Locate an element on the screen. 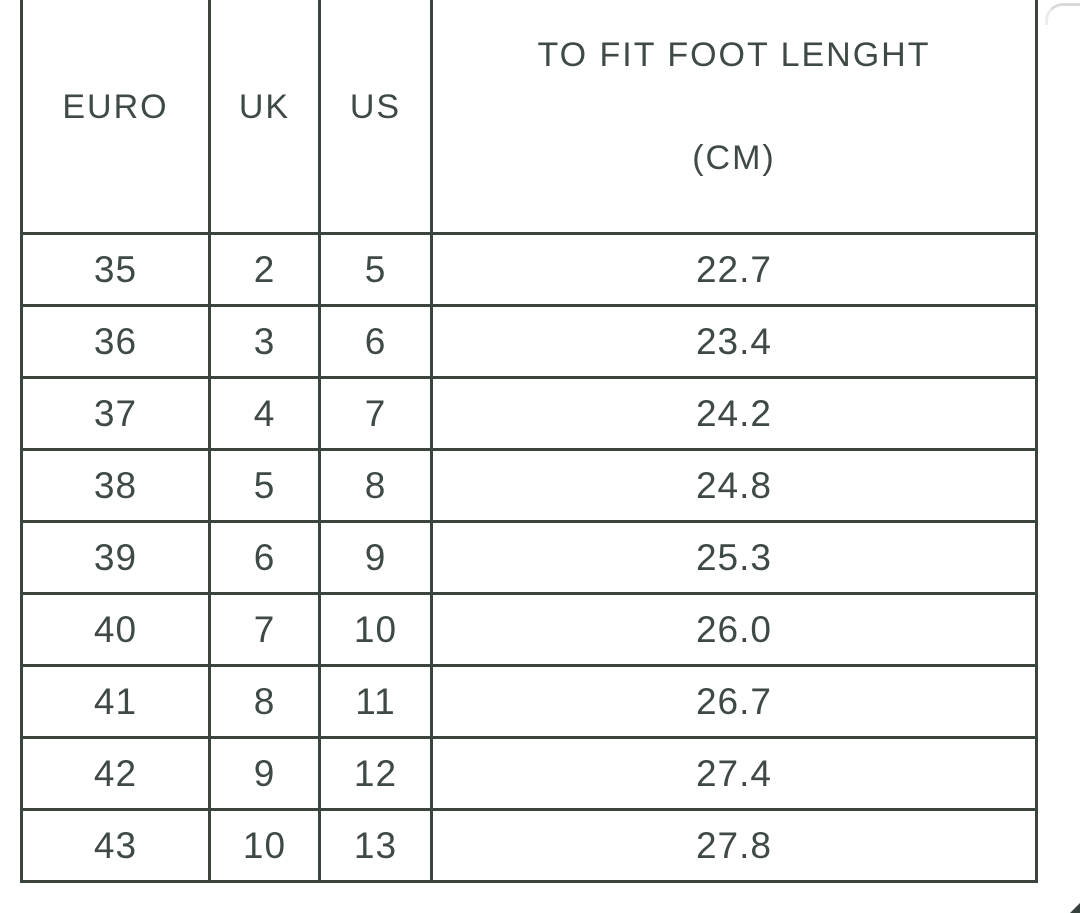 This screenshot has width=1080, height=913. table-row: 41 8 11 26.7 is located at coordinates (529, 701).